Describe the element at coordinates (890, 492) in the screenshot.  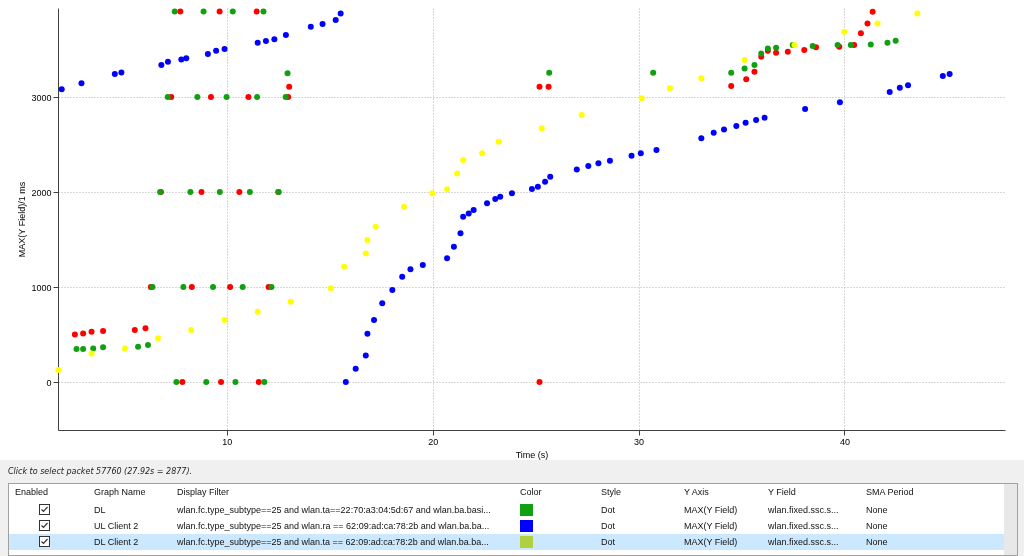
I see `text: SMA Period` at that location.